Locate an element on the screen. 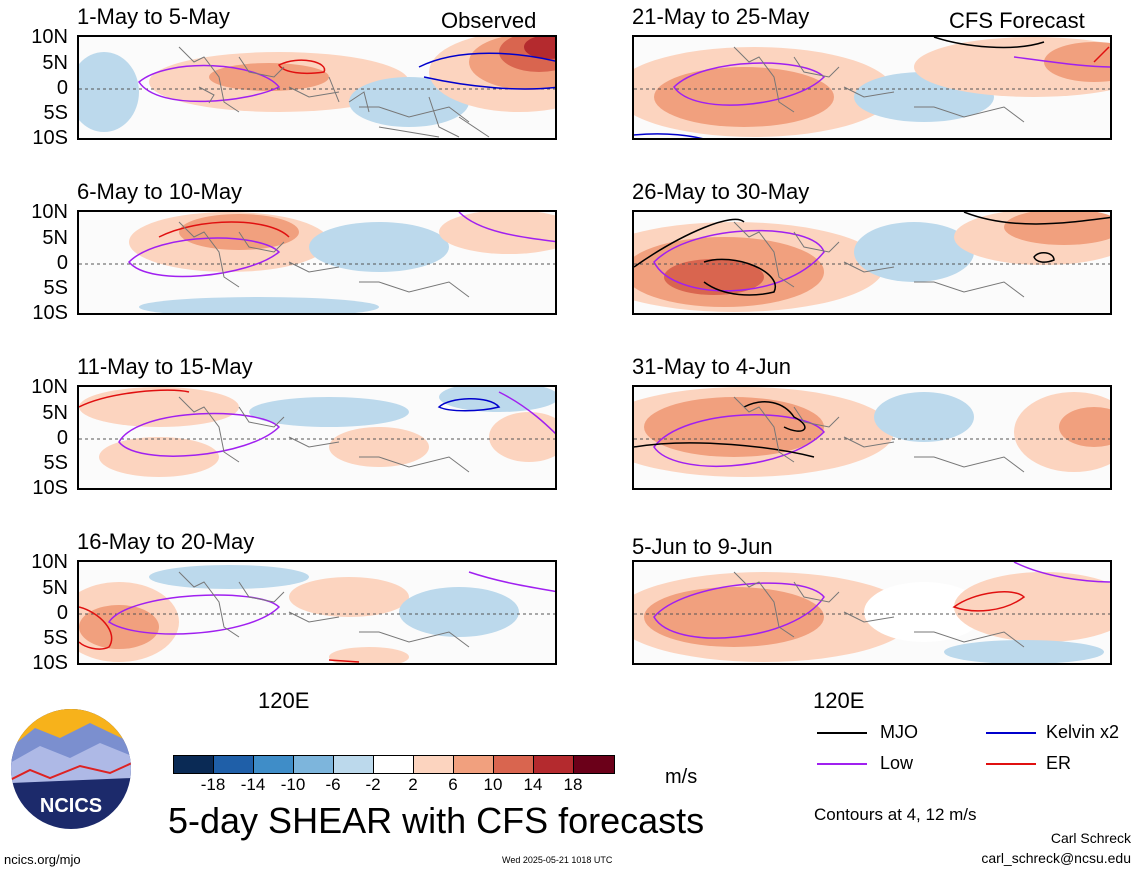  legend-er-label: ER is located at coordinates (1059, 763).